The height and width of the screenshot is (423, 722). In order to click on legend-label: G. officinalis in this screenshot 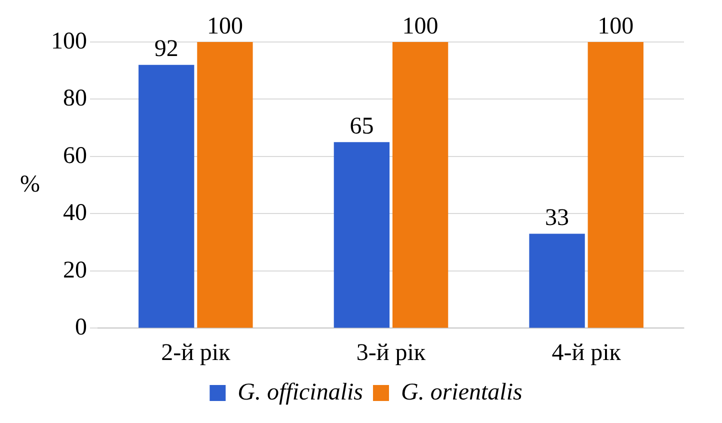, I will do `click(301, 392)`.